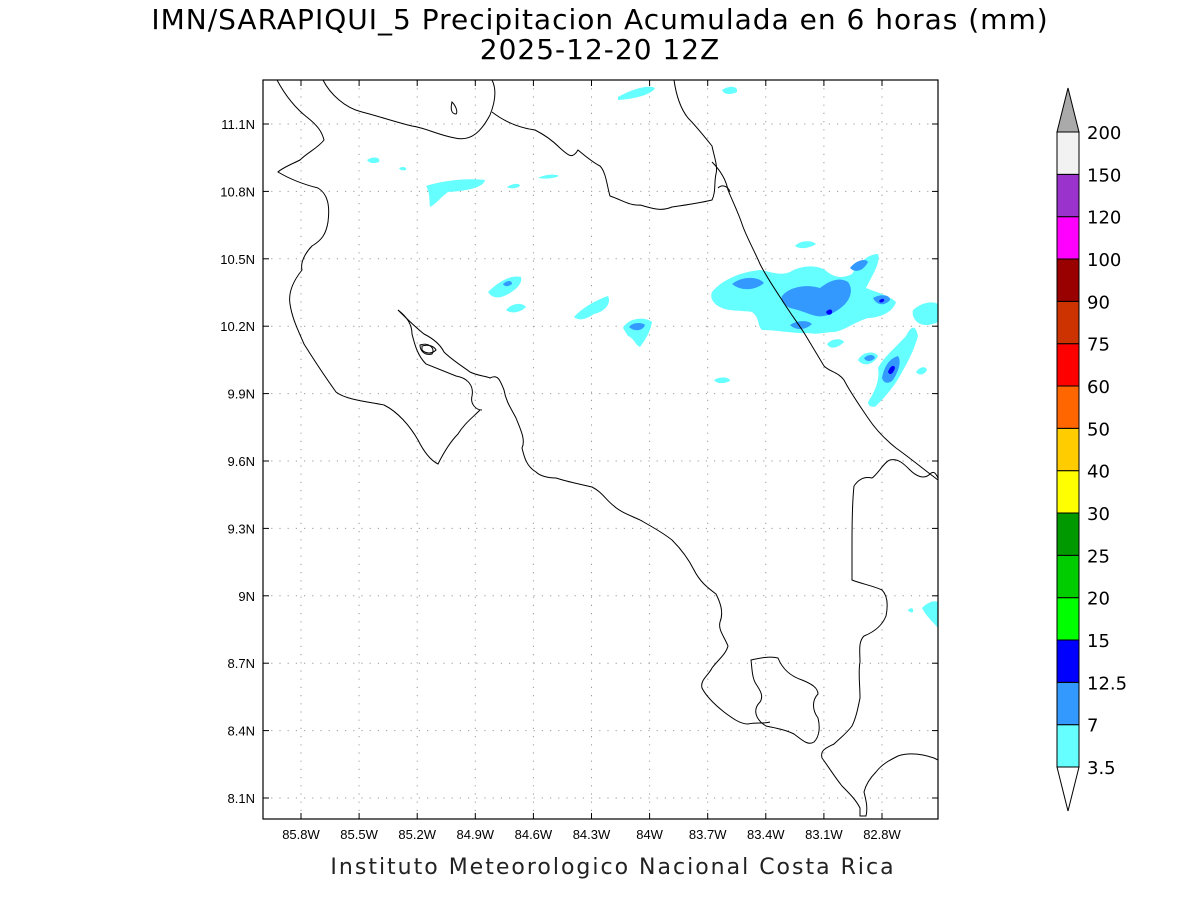  Describe the element at coordinates (429, 349) in the screenshot. I see `nicoya-island` at that location.